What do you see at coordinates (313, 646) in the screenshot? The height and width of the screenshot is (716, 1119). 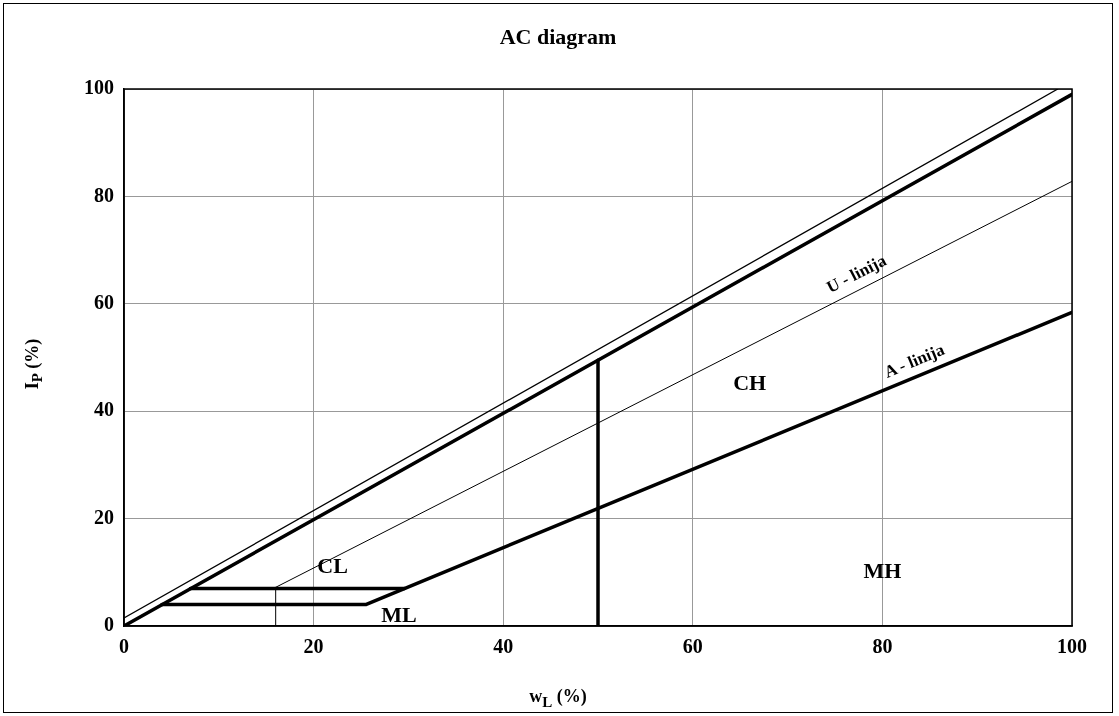 I see `x-tick-label: 20` at bounding box center [313, 646].